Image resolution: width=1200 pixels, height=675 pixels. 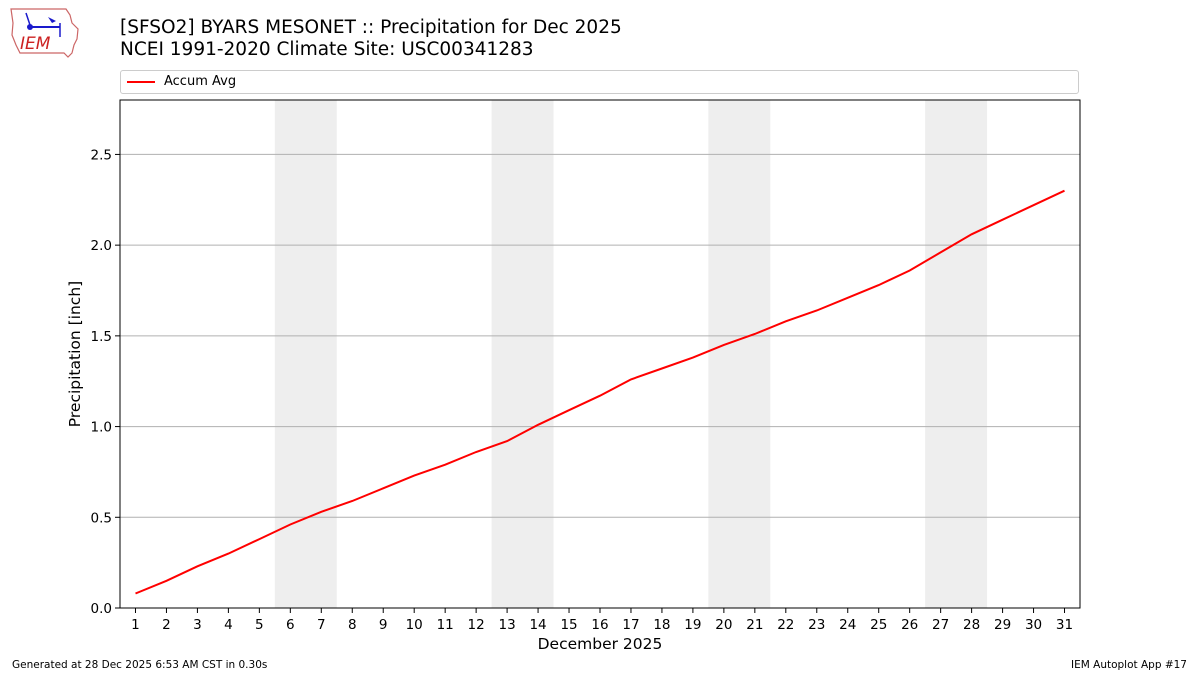 What do you see at coordinates (754, 625) in the screenshot?
I see `x-tick-label: 21` at bounding box center [754, 625].